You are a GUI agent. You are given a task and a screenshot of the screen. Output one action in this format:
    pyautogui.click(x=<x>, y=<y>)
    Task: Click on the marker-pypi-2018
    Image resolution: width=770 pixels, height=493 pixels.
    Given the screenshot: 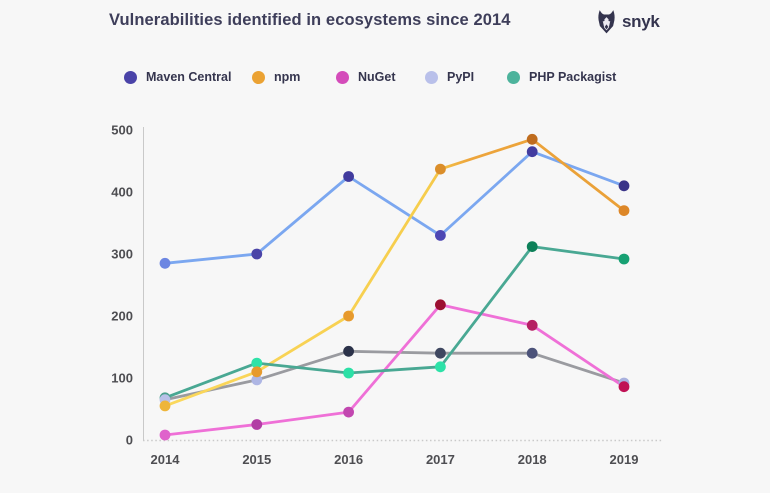 What is the action you would take?
    pyautogui.click(x=532, y=353)
    